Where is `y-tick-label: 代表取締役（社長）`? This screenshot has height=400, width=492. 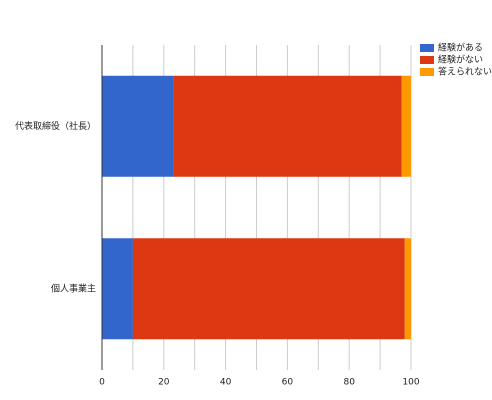
y-tick-label: 代表取締役（社長） is located at coordinates (55, 126).